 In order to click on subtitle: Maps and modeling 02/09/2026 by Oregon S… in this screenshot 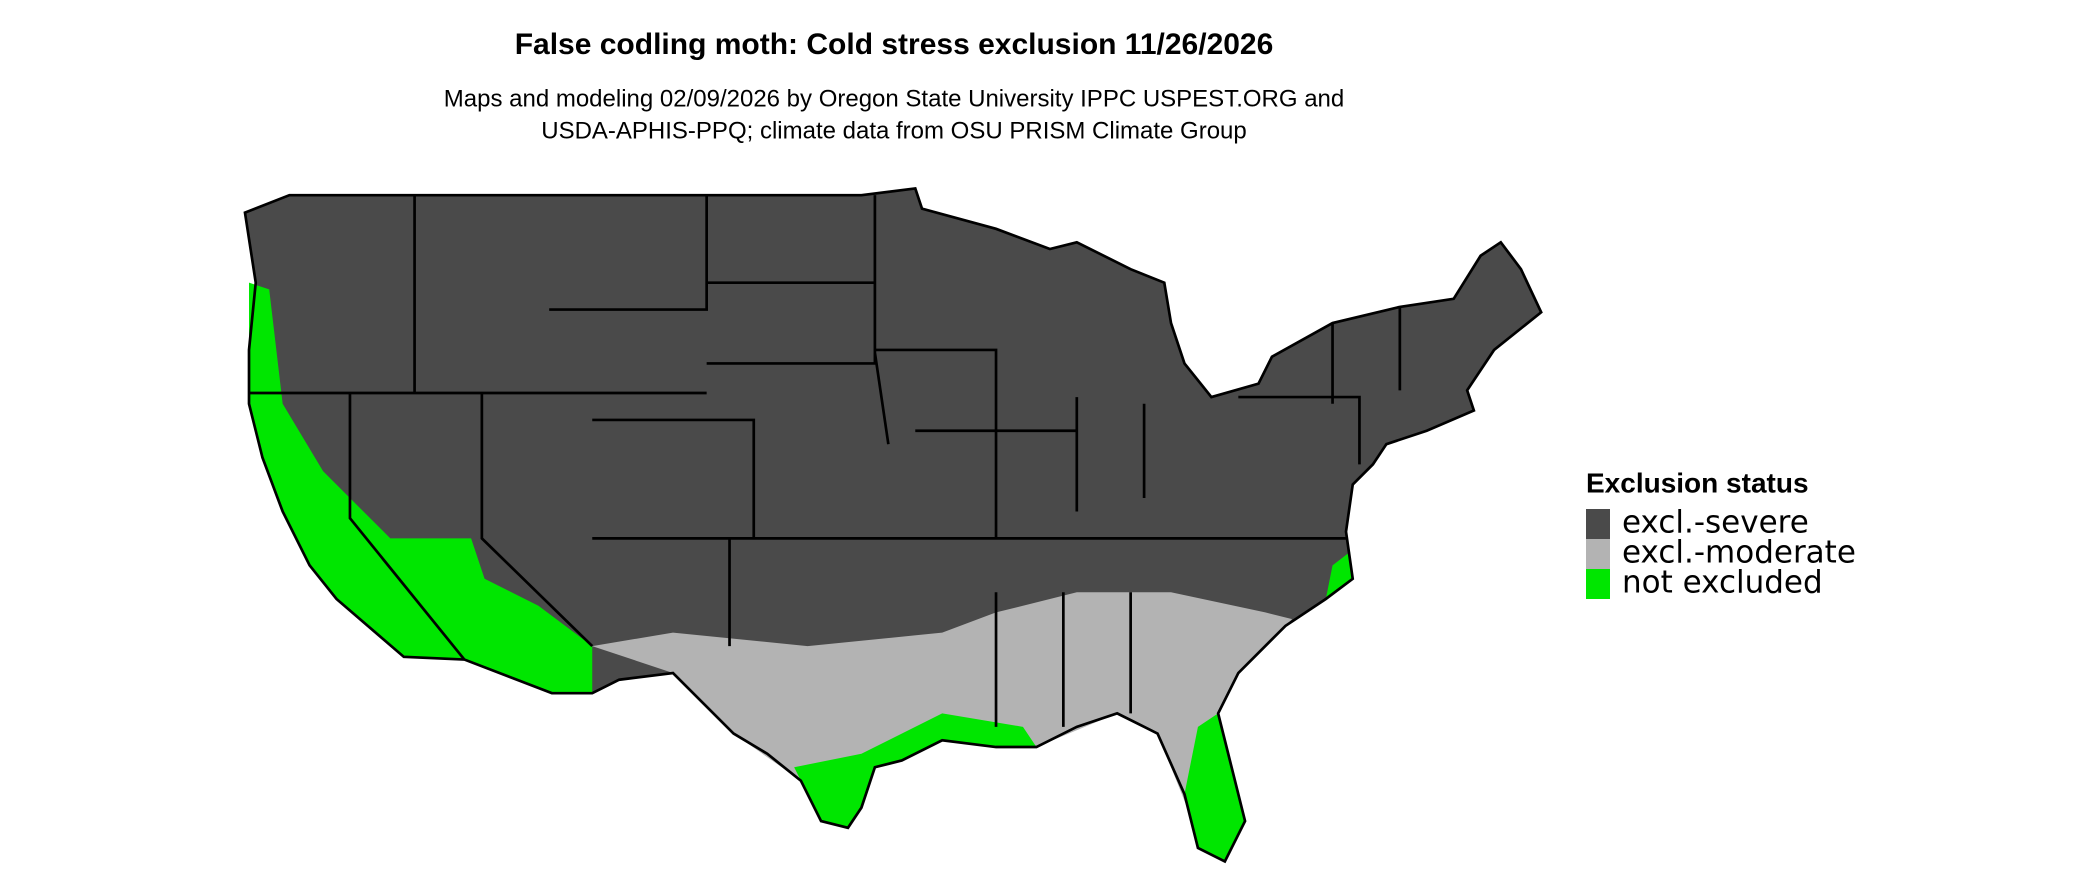, I will do `click(894, 98)`.